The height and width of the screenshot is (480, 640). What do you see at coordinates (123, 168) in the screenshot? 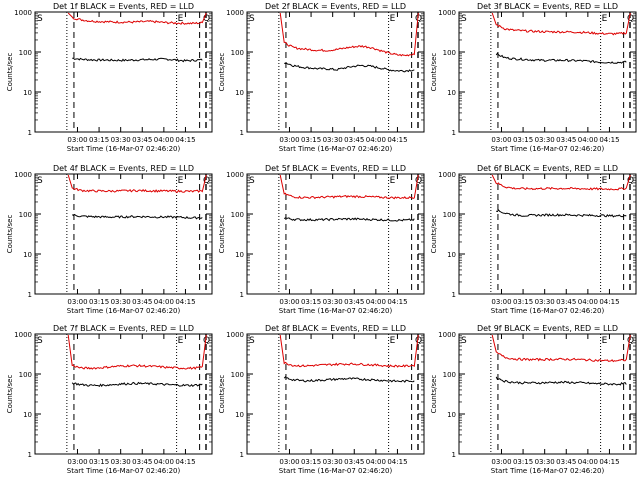
I see `panel-title: Det 4f BLACK = Events, RED = LLD` at bounding box center [123, 168].